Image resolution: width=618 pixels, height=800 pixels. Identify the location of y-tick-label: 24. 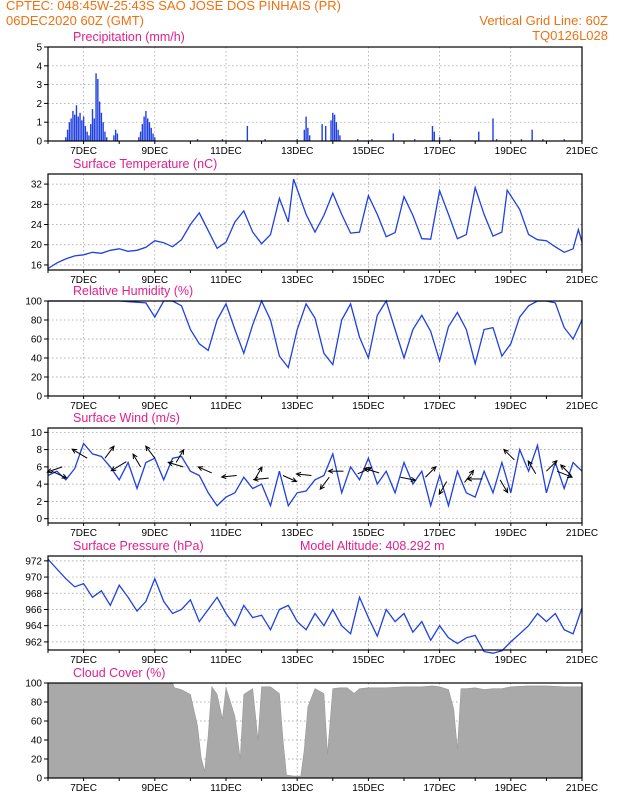
(37, 225).